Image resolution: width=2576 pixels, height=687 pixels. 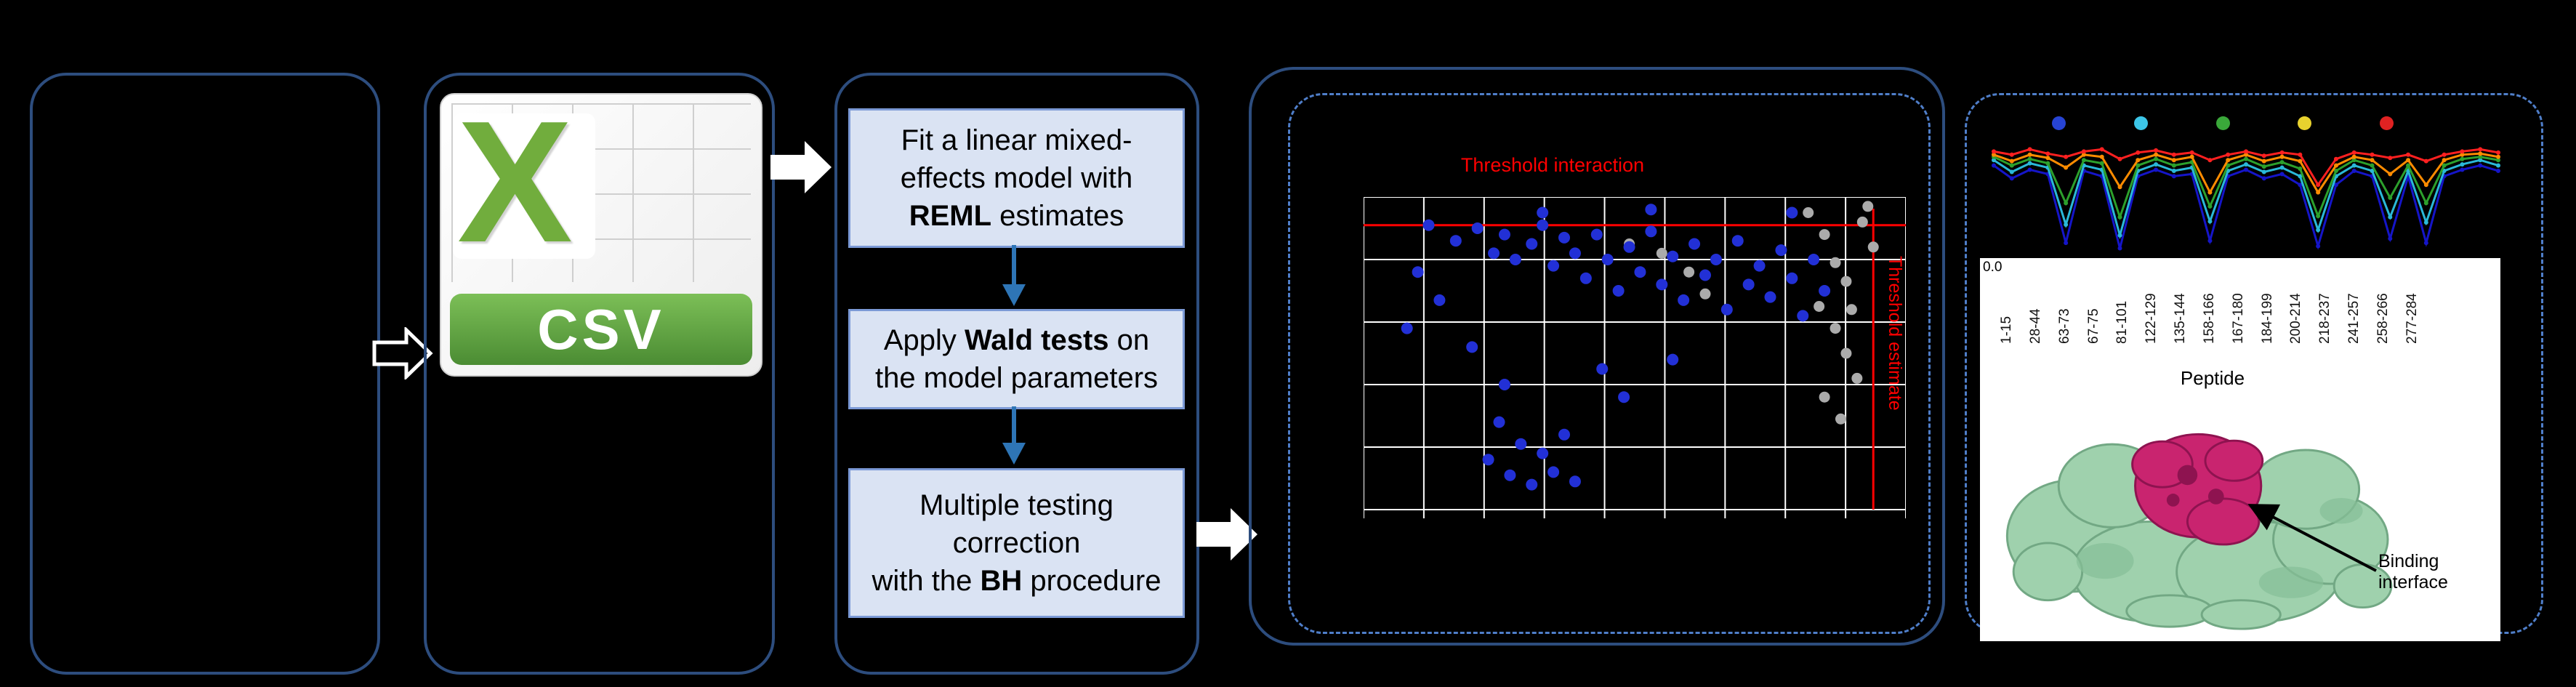 I want to click on binding-interface-region, so click(x=2197, y=489).